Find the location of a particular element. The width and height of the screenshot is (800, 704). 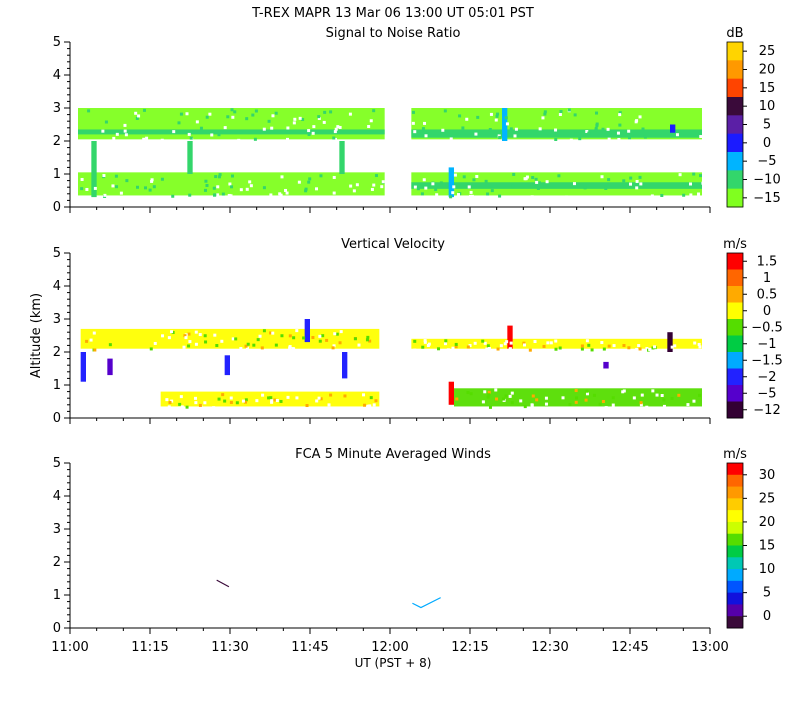

y-tick-label: 2 is located at coordinates (57, 141).